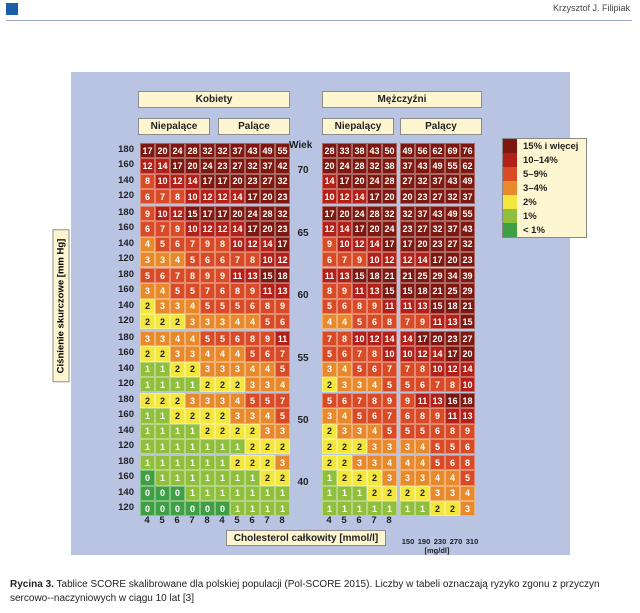  Describe the element at coordinates (544, 146) in the screenshot. I see `legend-item: 15% i więcej` at that location.